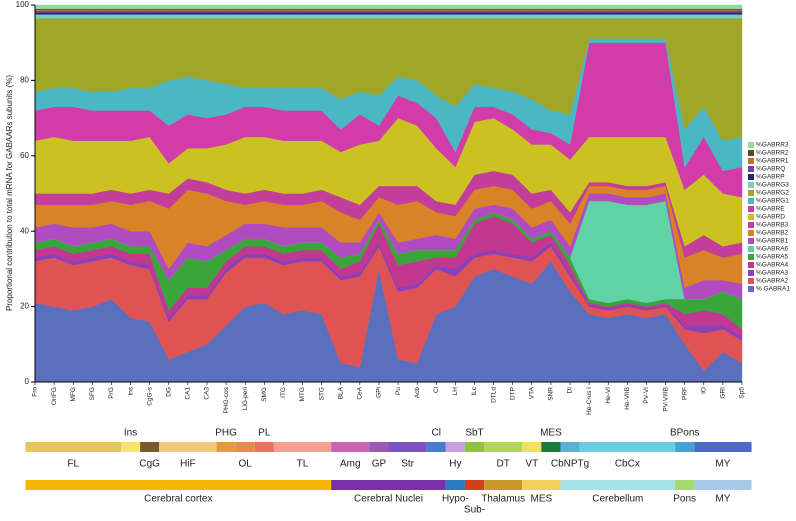 This screenshot has width=796, height=521. Describe the element at coordinates (772, 233) in the screenshot. I see `legend-label: %GABRB2` at that location.